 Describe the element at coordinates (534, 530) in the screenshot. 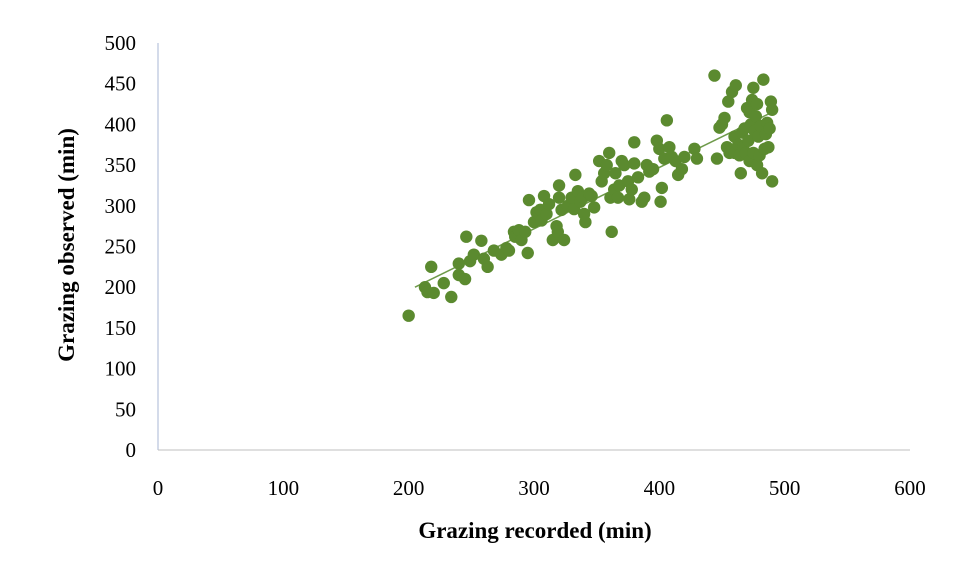

I see `x-axis-title: Grazing recorded (min)` at that location.